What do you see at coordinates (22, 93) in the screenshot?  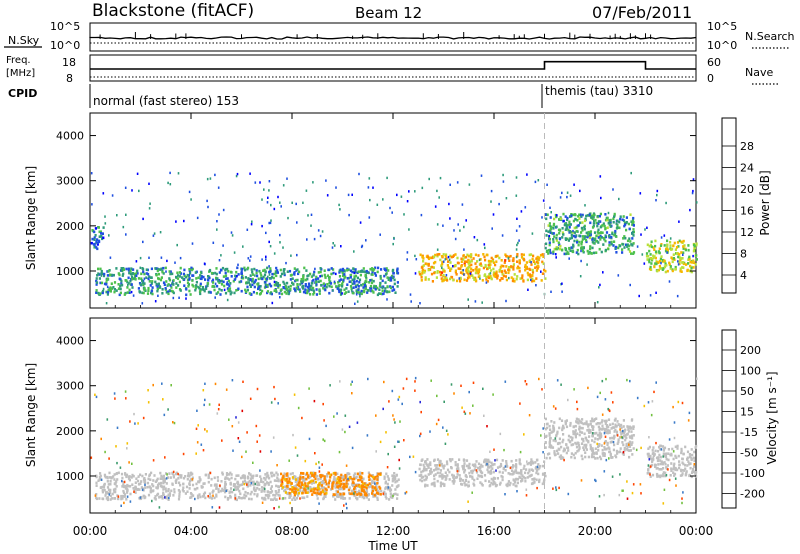 I see `cpid-label: CPID` at bounding box center [22, 93].